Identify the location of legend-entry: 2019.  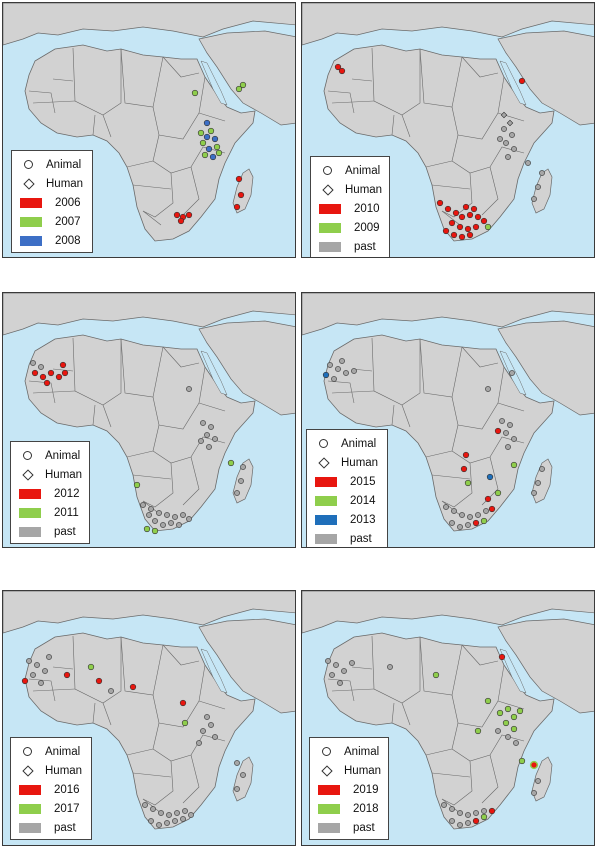
(350, 789).